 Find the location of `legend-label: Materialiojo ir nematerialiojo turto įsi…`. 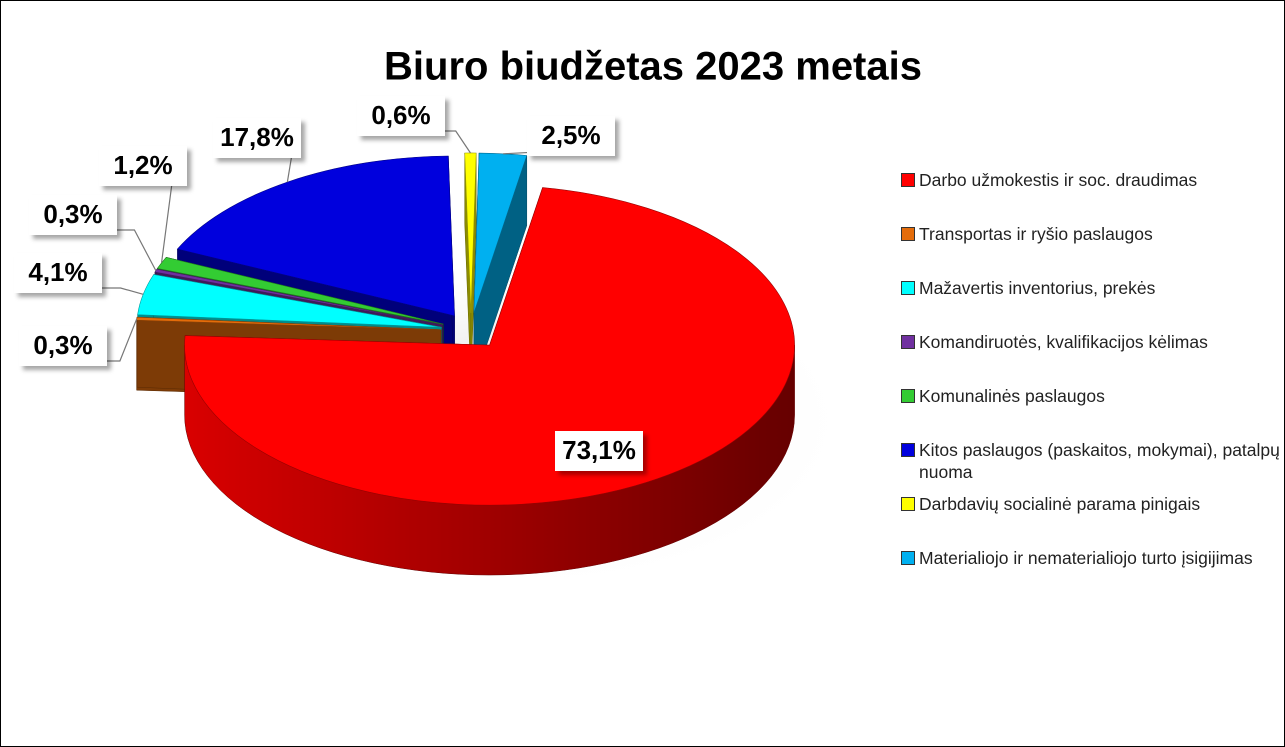

legend-label: Materialiojo ir nematerialiojo turto įsi… is located at coordinates (1086, 558).